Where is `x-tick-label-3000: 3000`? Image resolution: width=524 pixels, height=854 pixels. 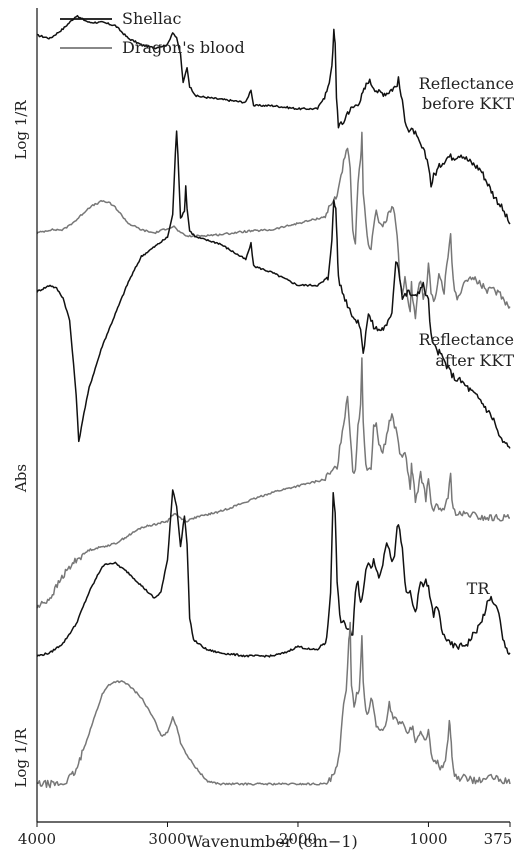
x-tick-label-3000: 3000 is located at coordinates (167, 839).